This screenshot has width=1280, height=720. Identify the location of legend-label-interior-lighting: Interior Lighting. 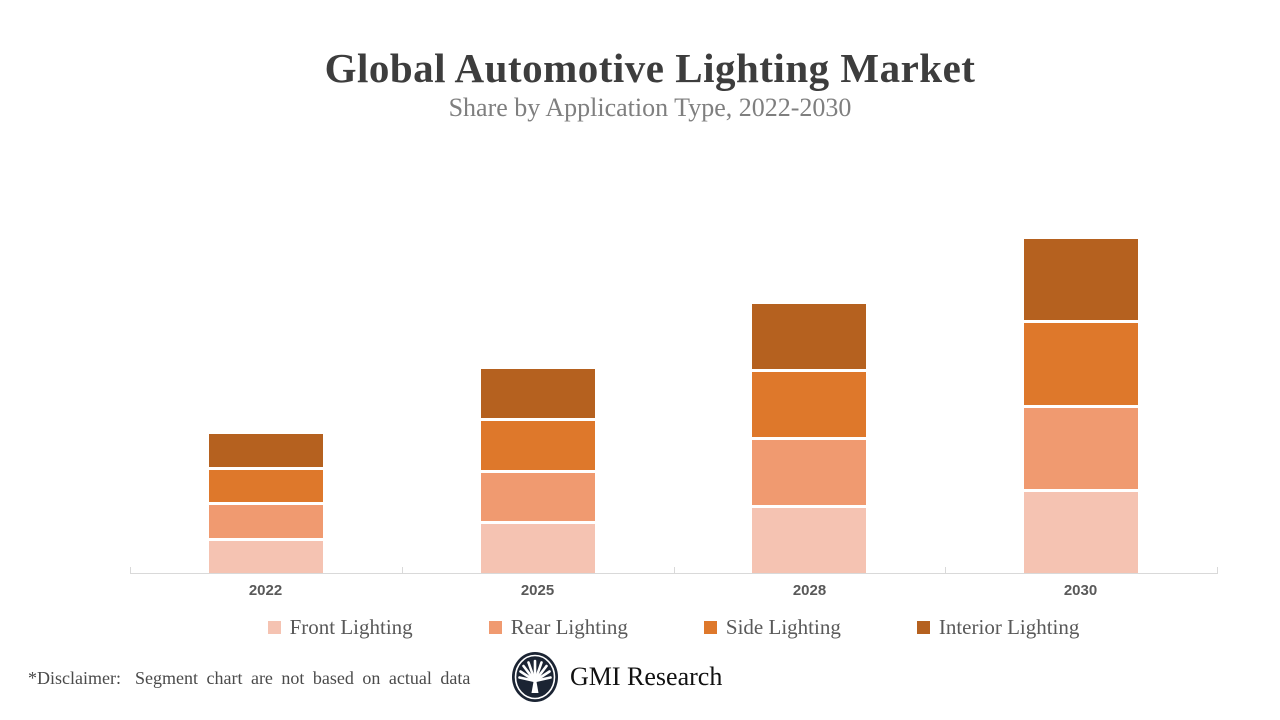
(1009, 627).